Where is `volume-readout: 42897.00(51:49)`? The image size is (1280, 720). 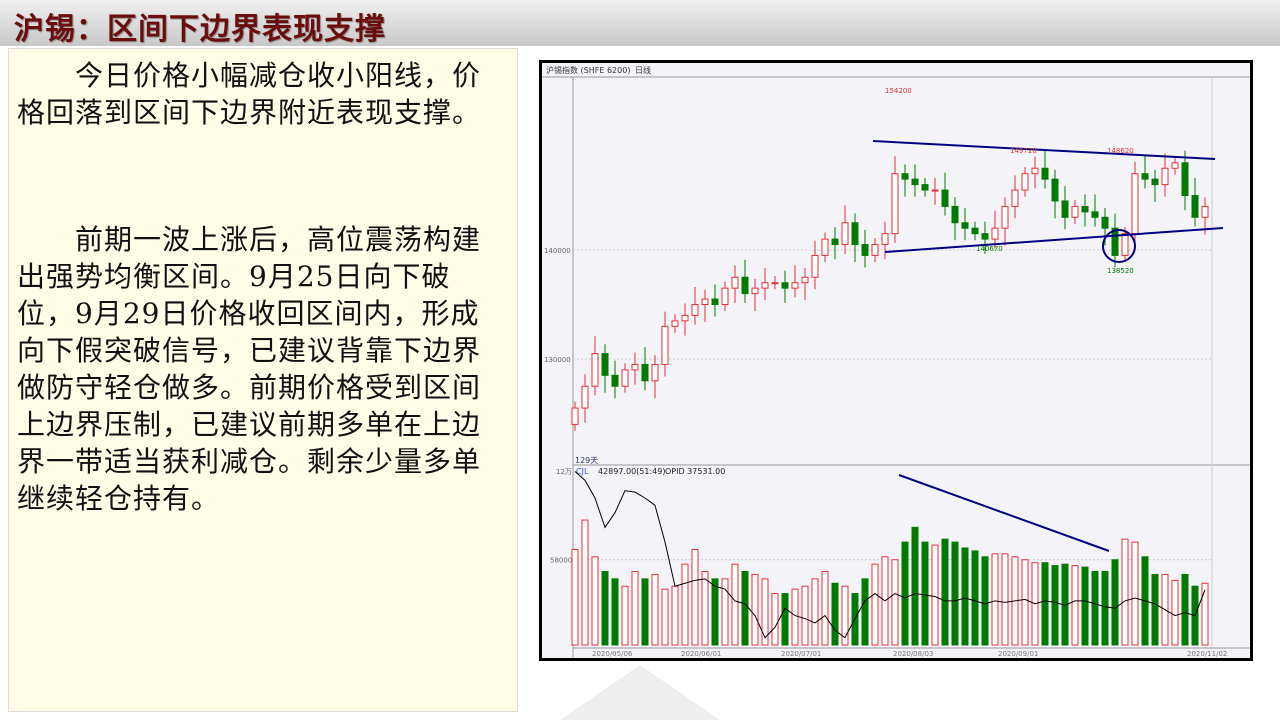
volume-readout: 42897.00(51:49) is located at coordinates (631, 471).